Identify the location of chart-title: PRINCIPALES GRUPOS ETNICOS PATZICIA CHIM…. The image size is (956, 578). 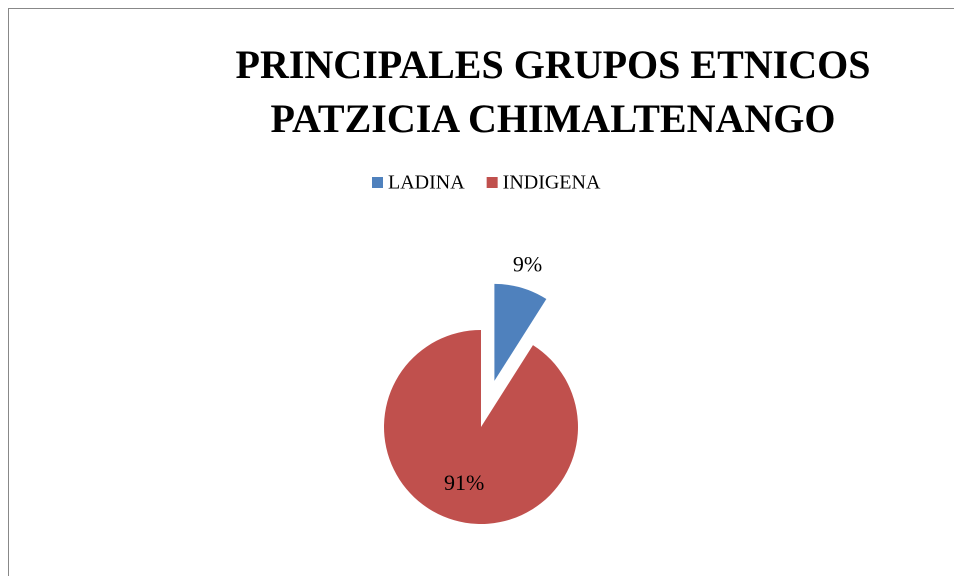
(553, 91).